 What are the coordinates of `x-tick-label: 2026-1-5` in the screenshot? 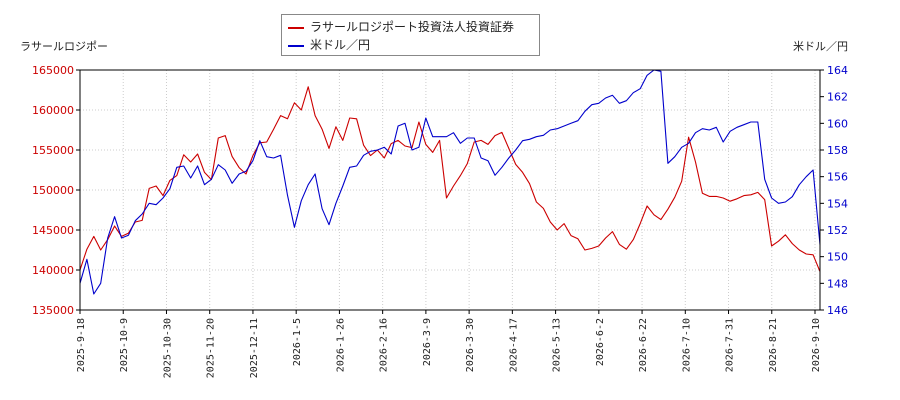 It's located at (297, 342).